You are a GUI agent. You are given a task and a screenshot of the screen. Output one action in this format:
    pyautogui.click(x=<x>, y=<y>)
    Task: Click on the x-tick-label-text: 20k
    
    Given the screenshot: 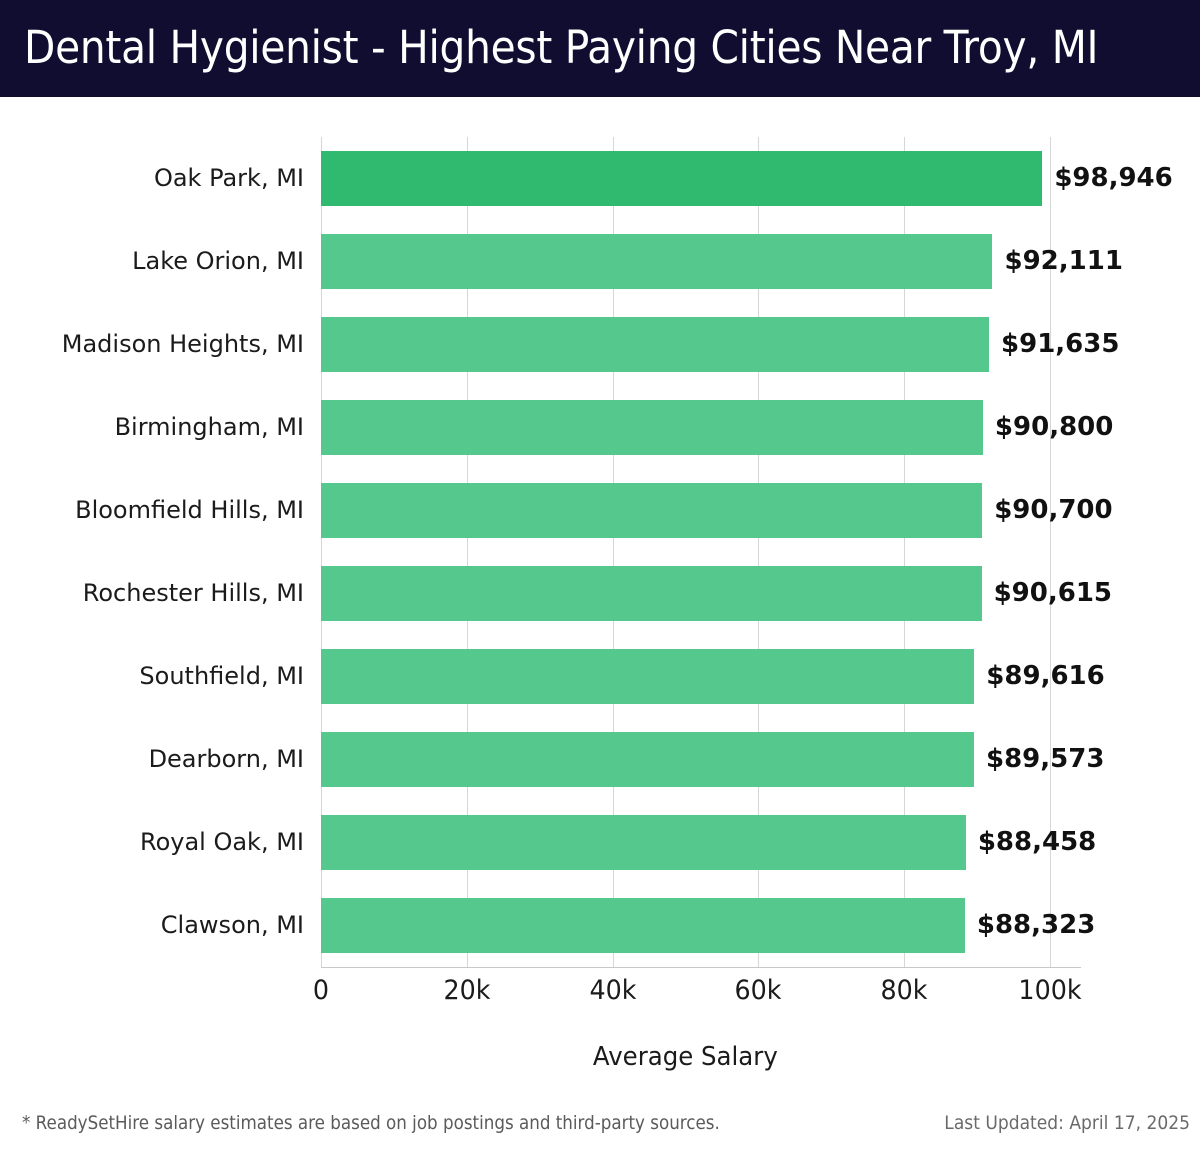 What is the action you would take?
    pyautogui.click(x=467, y=990)
    